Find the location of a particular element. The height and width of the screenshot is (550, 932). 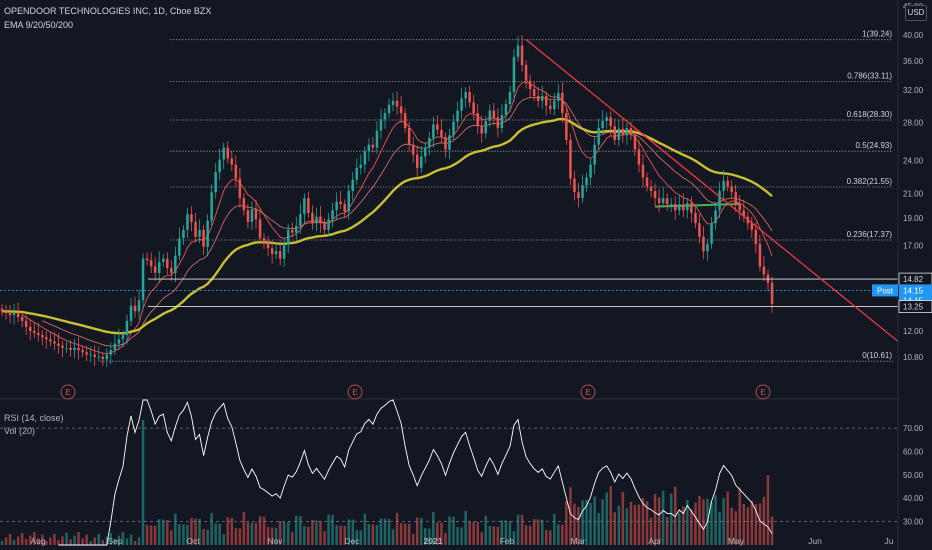

currency-button: USD is located at coordinates (916, 13).